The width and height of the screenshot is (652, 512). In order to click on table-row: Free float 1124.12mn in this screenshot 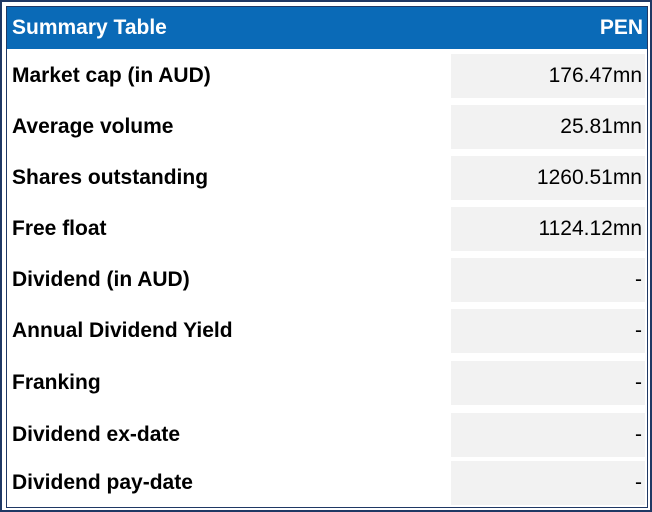, I will do `click(327, 229)`.